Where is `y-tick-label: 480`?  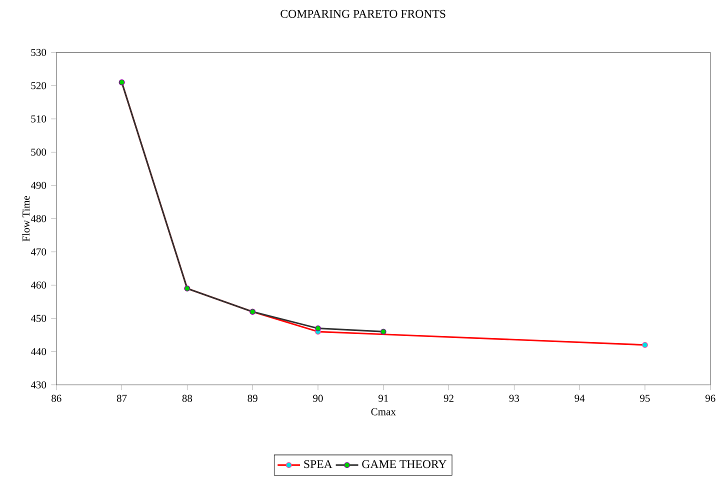
y-tick-label: 480 is located at coordinates (38, 218).